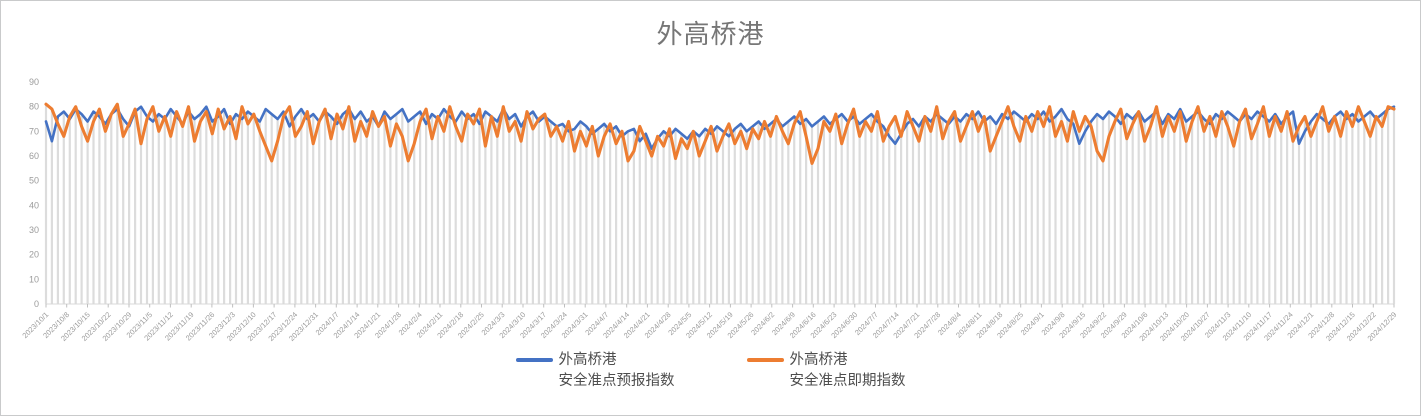  I want to click on legend-swatch-forecast-line, so click(534, 360).